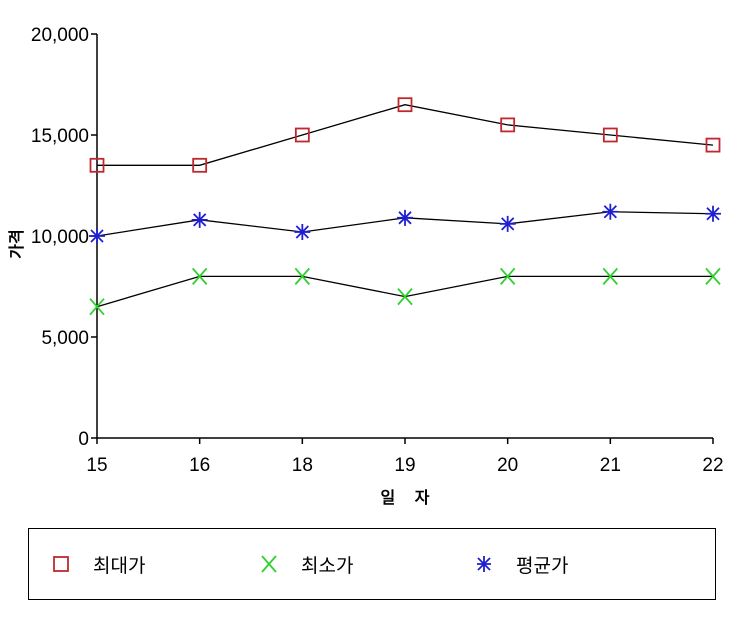 This screenshot has width=730, height=630. Describe the element at coordinates (372, 564) in the screenshot. I see `legend: 최대가 최소가 평균가` at that location.